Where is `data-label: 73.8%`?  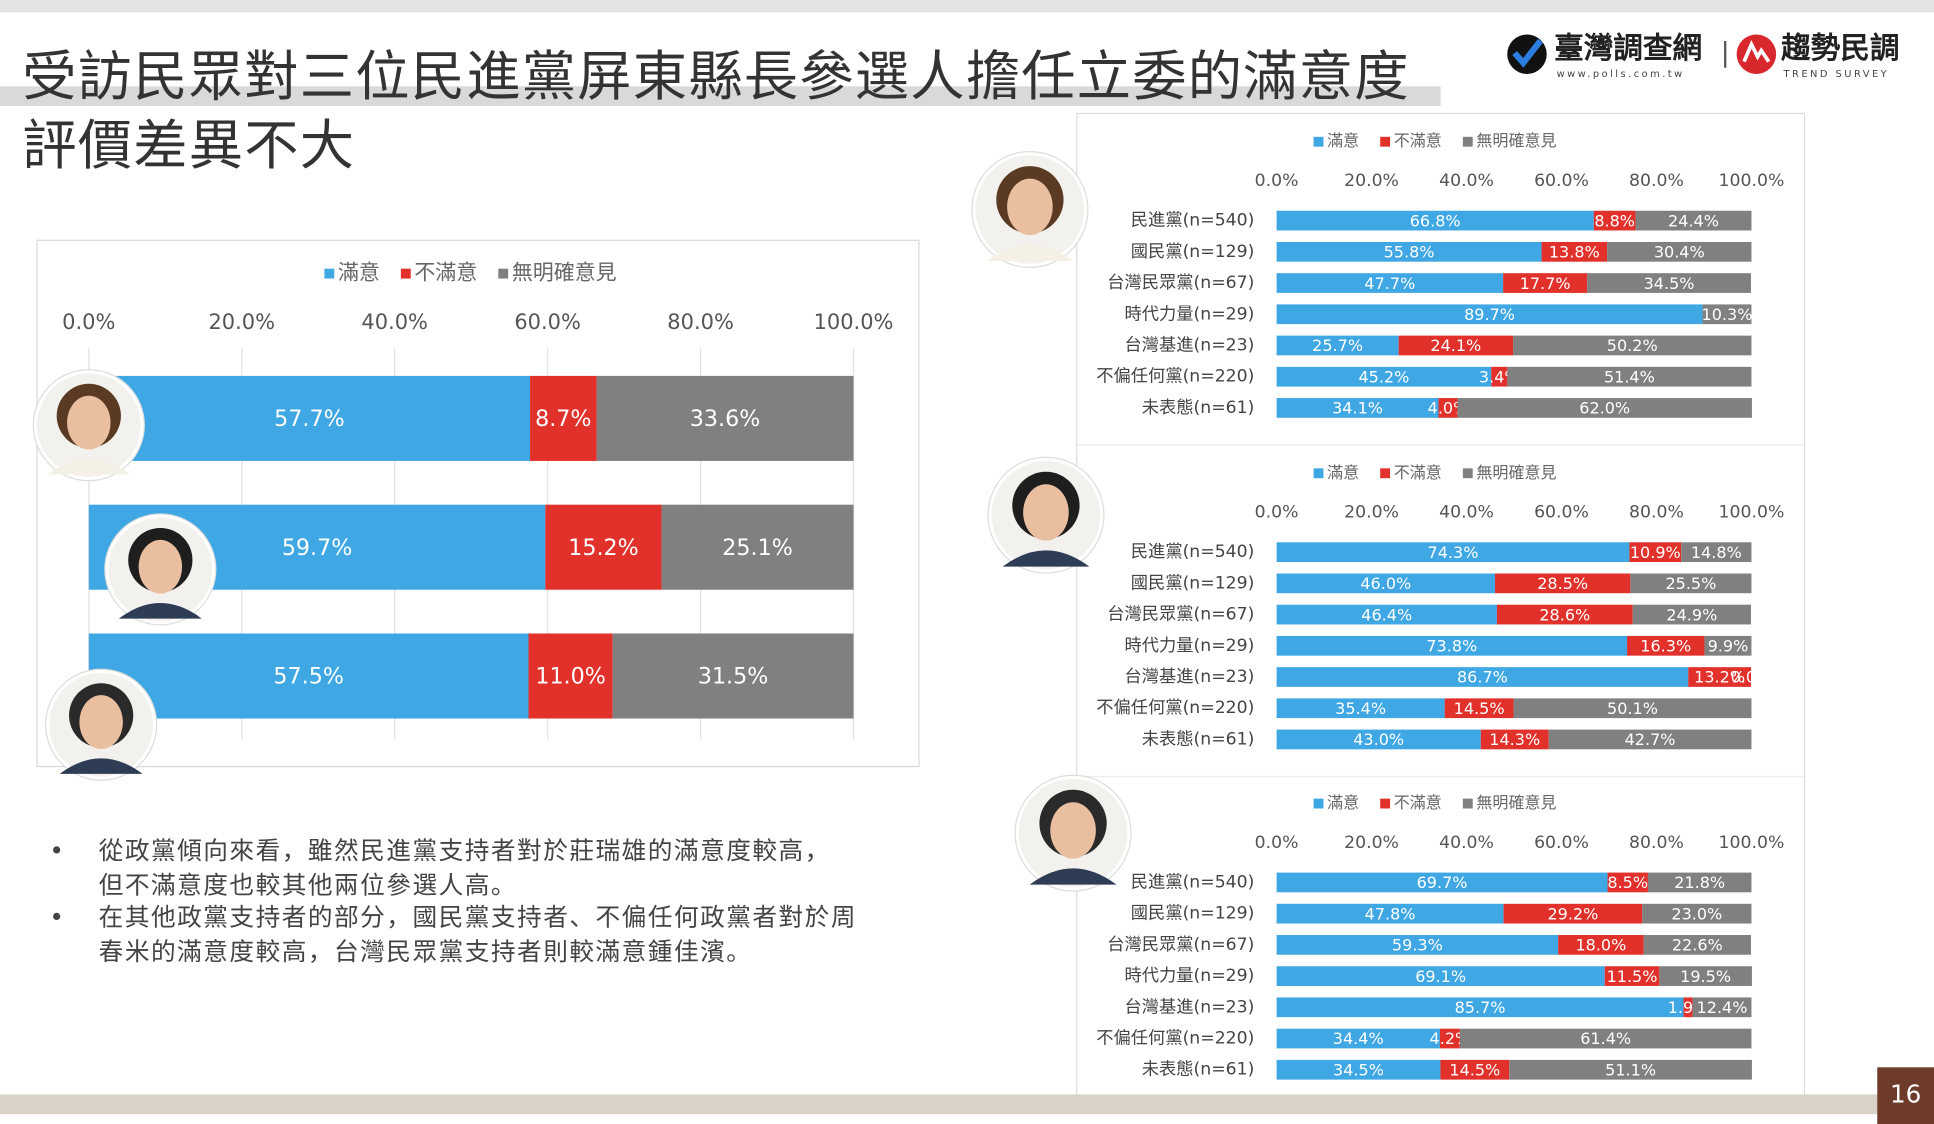
data-label: 73.8% is located at coordinates (1451, 646).